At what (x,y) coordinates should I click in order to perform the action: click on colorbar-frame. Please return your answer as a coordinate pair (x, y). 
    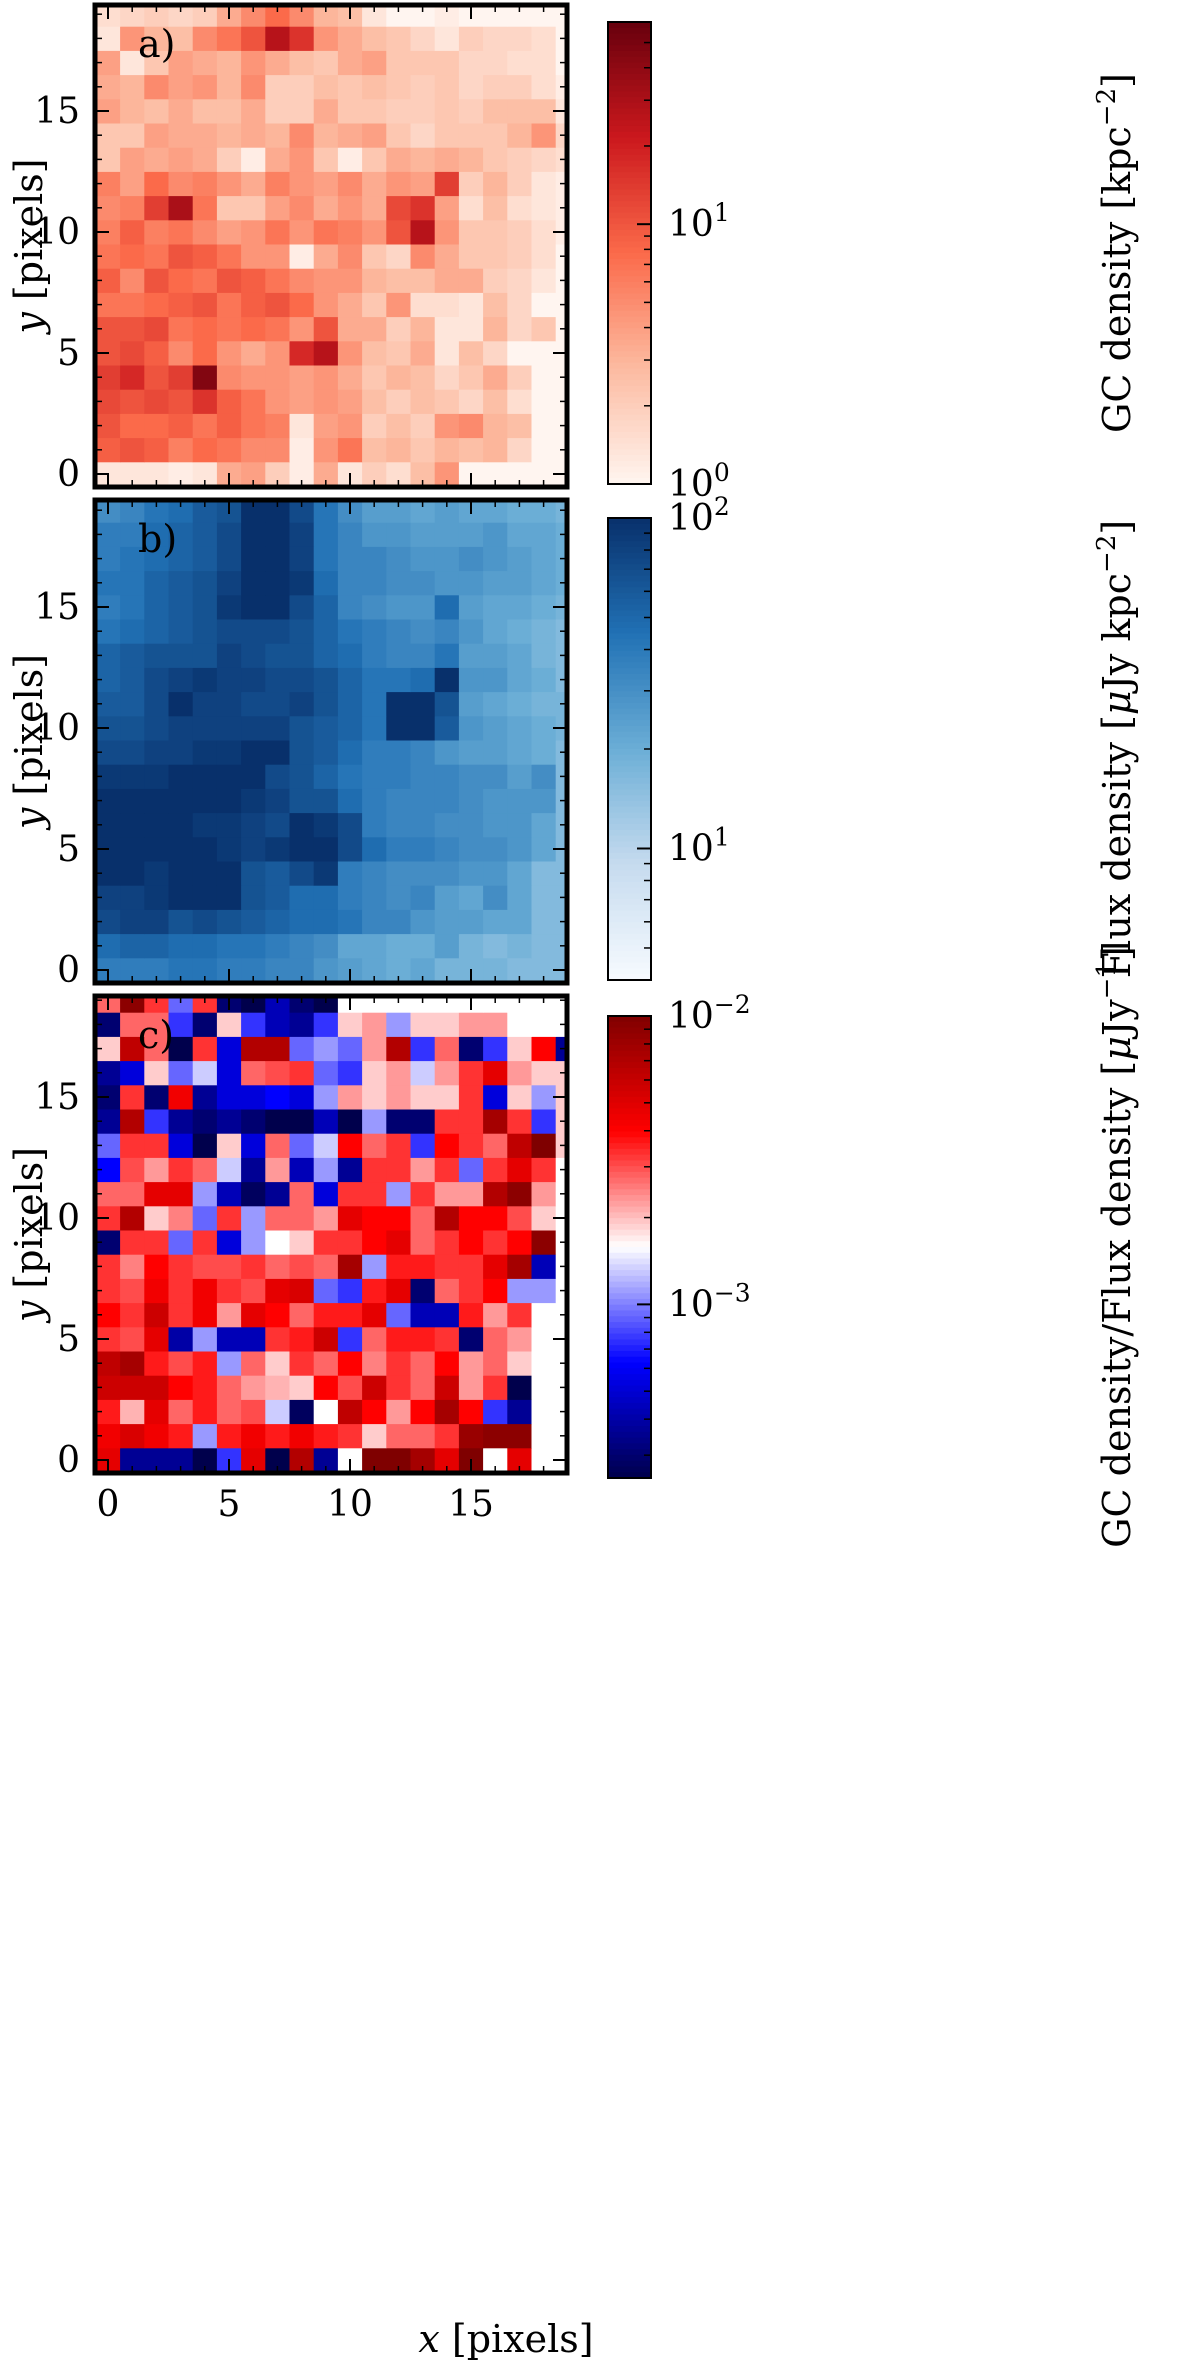
    Looking at the image, I should click on (629, 253).